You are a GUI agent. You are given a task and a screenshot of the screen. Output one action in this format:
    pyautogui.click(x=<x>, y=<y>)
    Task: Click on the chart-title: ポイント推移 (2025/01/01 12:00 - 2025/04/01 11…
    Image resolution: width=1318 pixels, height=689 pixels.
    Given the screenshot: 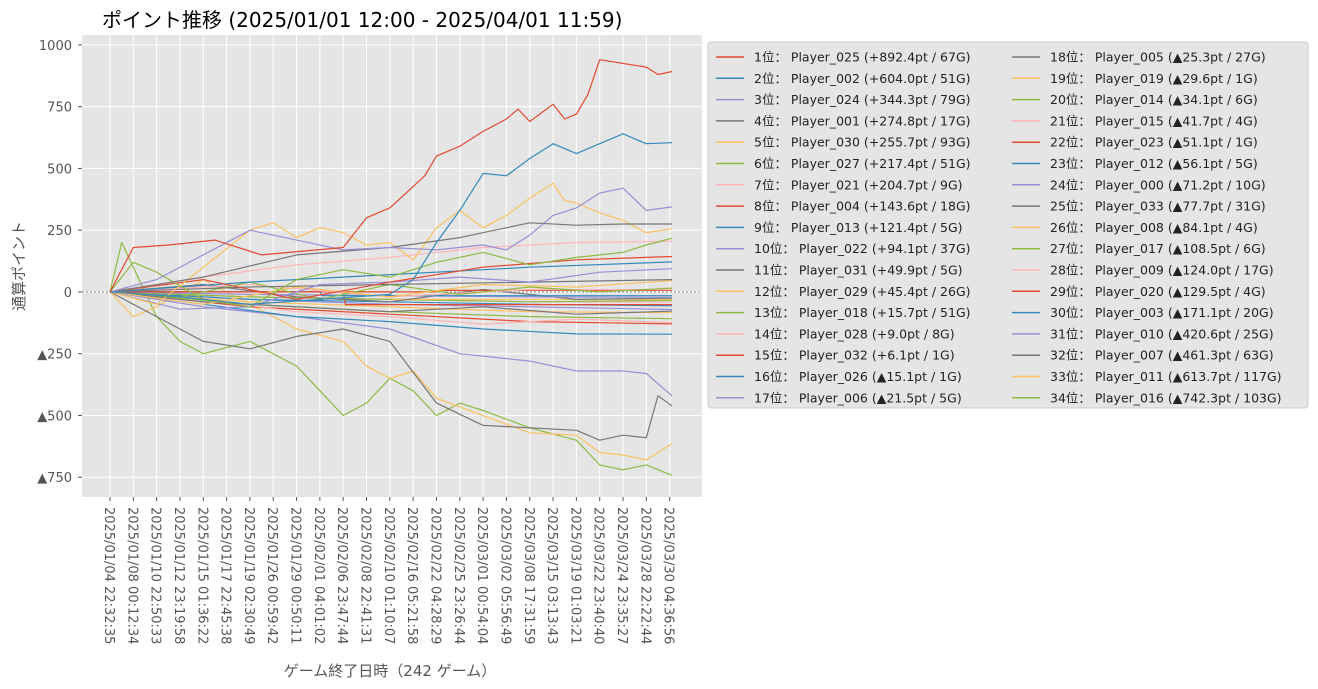 What is the action you would take?
    pyautogui.click(x=362, y=20)
    